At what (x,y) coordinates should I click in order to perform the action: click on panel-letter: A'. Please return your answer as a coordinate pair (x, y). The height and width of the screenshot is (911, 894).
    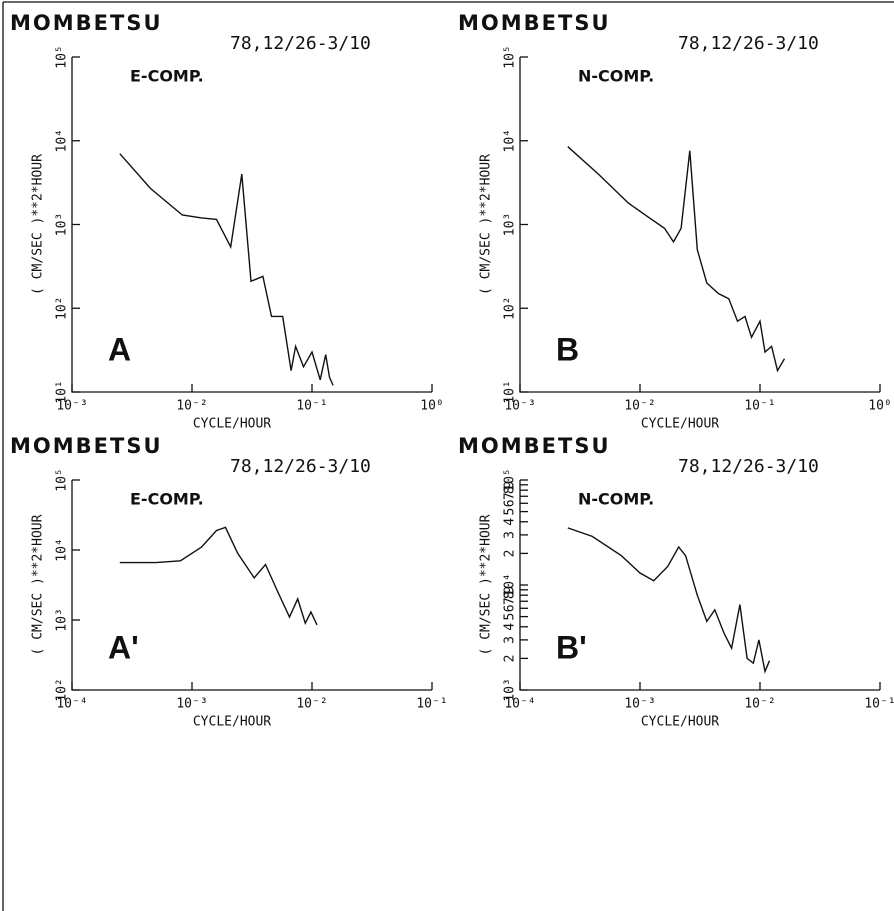
    Looking at the image, I should click on (123, 647).